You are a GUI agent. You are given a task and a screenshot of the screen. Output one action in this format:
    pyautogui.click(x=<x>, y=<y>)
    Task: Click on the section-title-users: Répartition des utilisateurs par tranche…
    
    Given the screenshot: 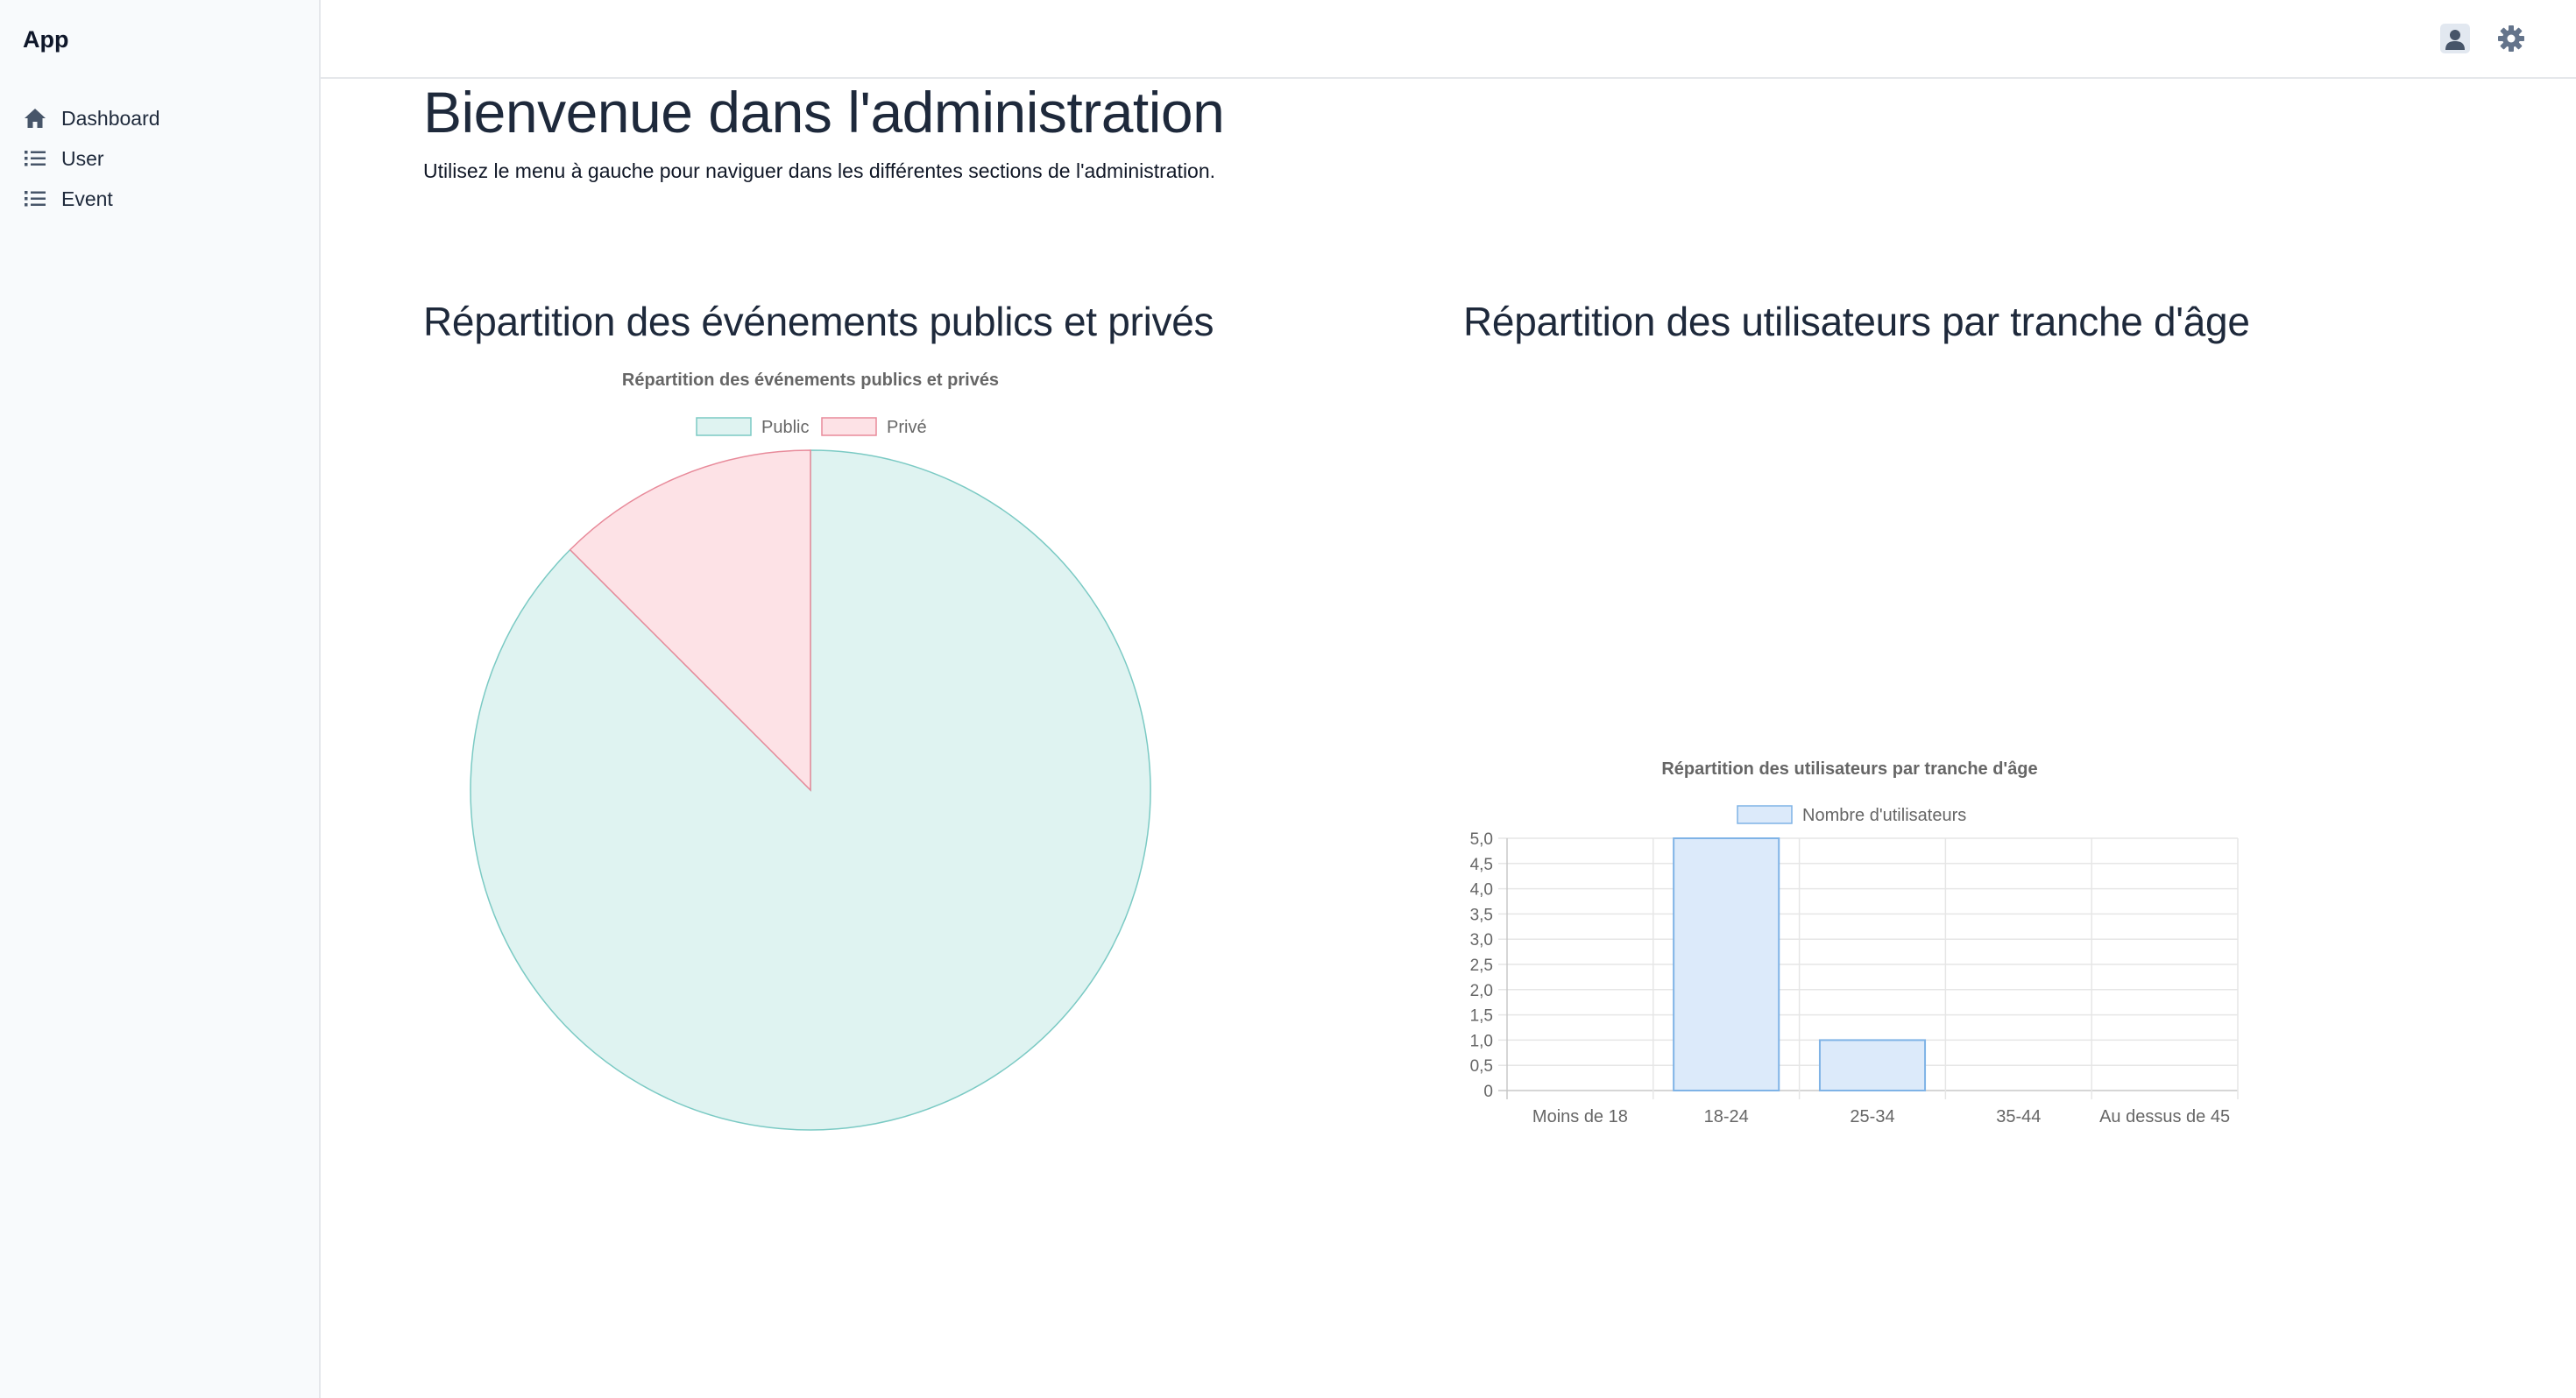 What is the action you would take?
    pyautogui.click(x=1856, y=321)
    